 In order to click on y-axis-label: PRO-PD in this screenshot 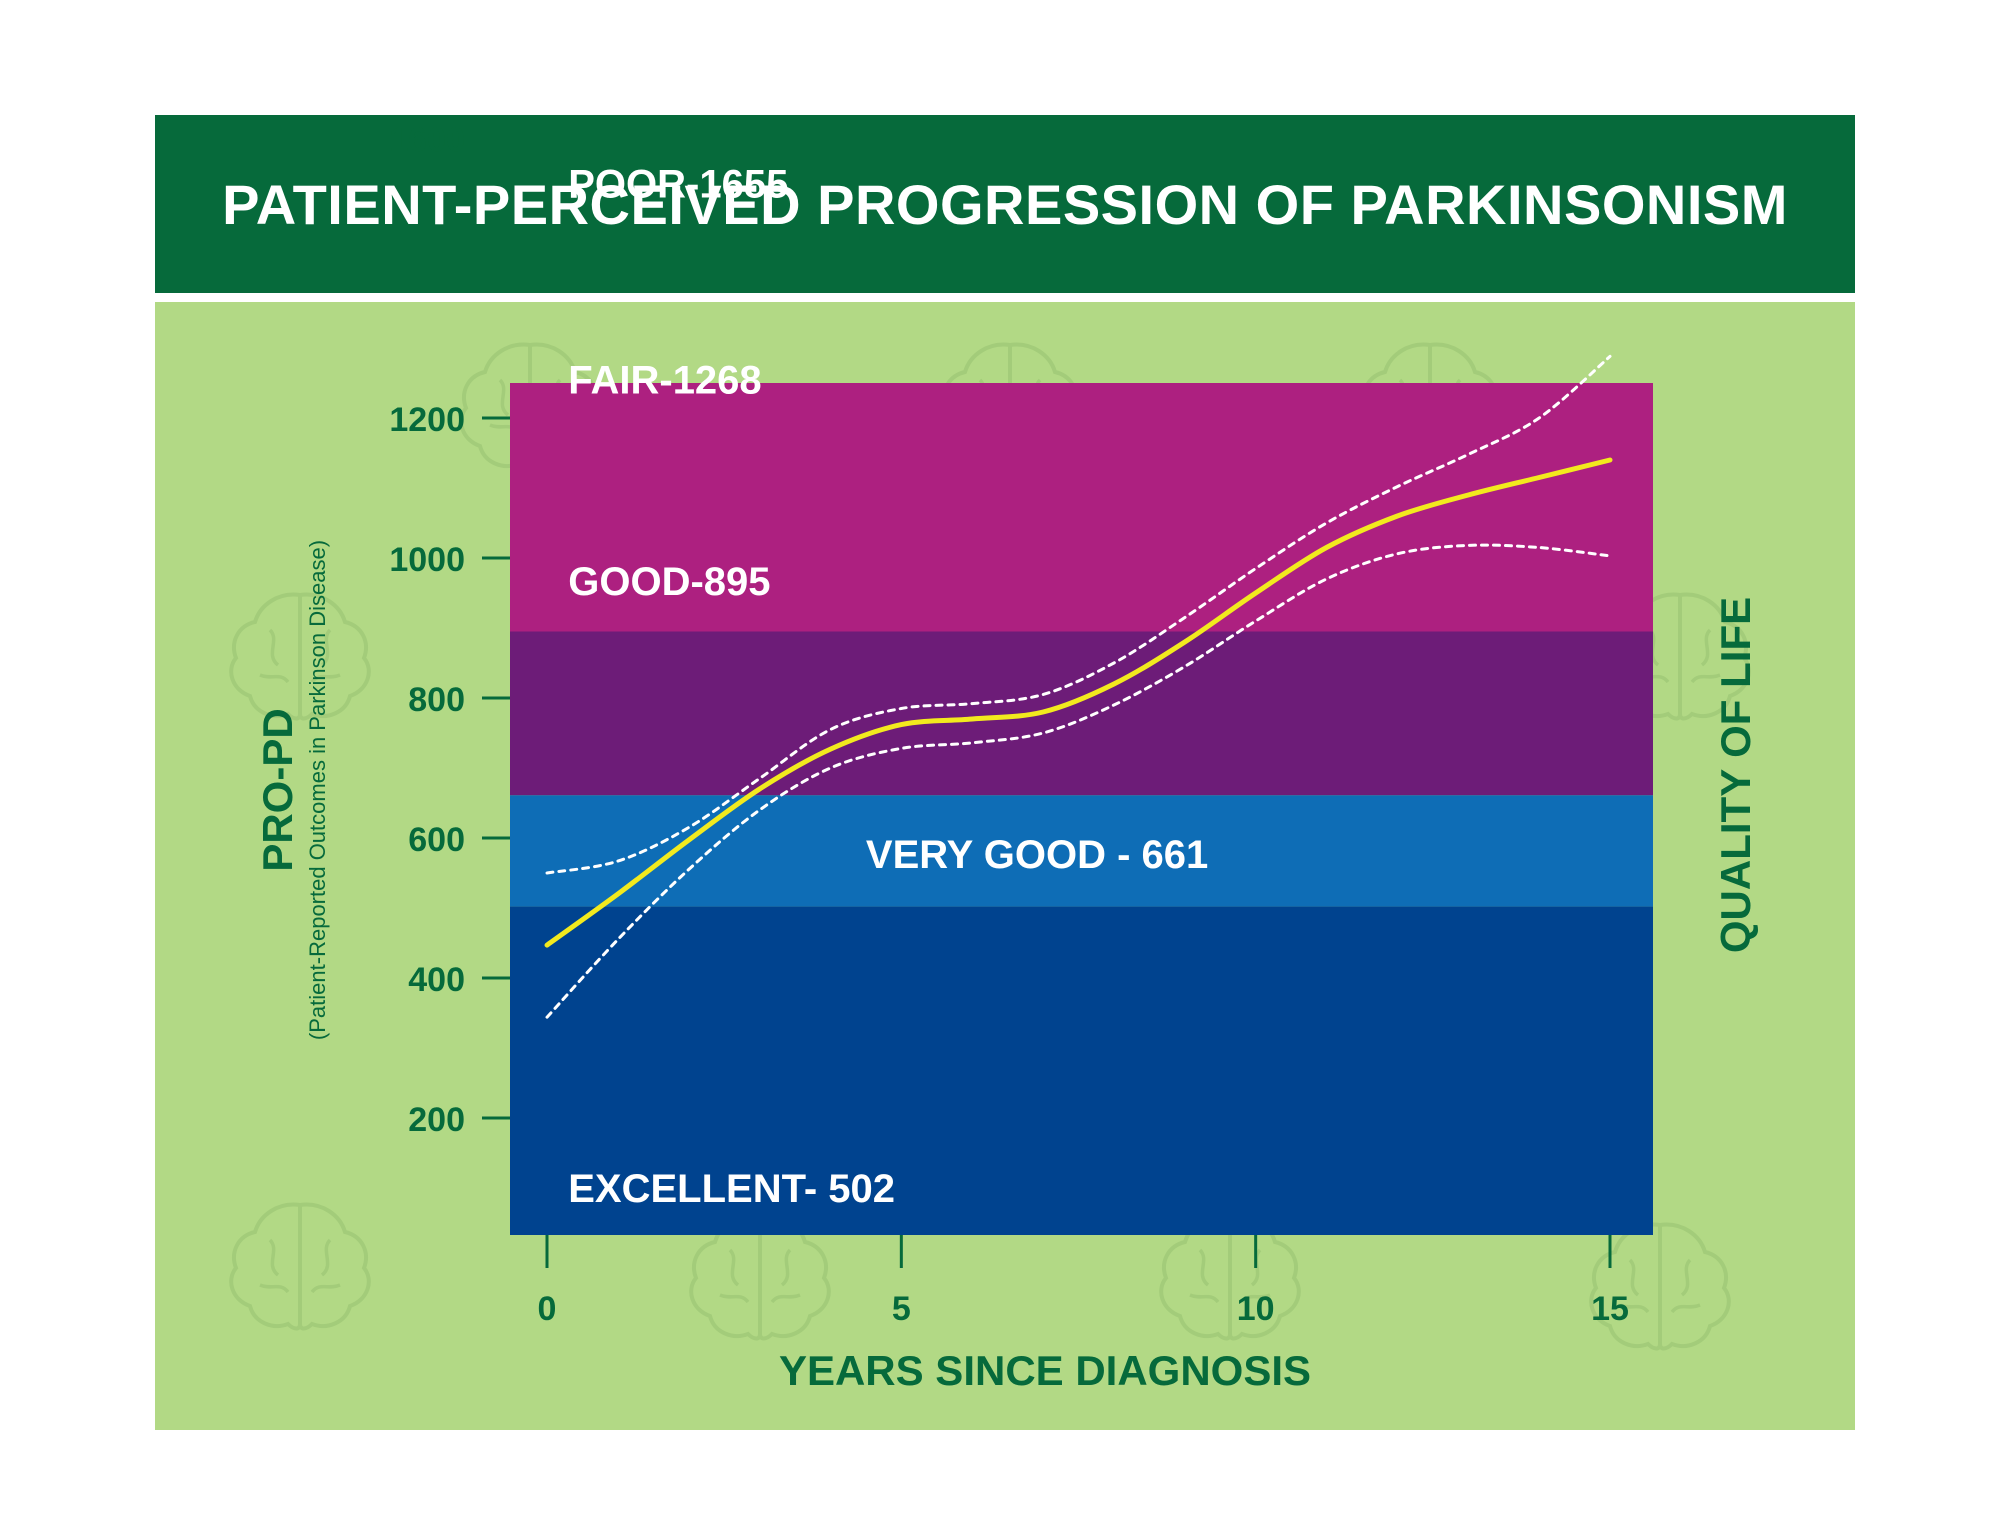, I will do `click(277, 789)`.